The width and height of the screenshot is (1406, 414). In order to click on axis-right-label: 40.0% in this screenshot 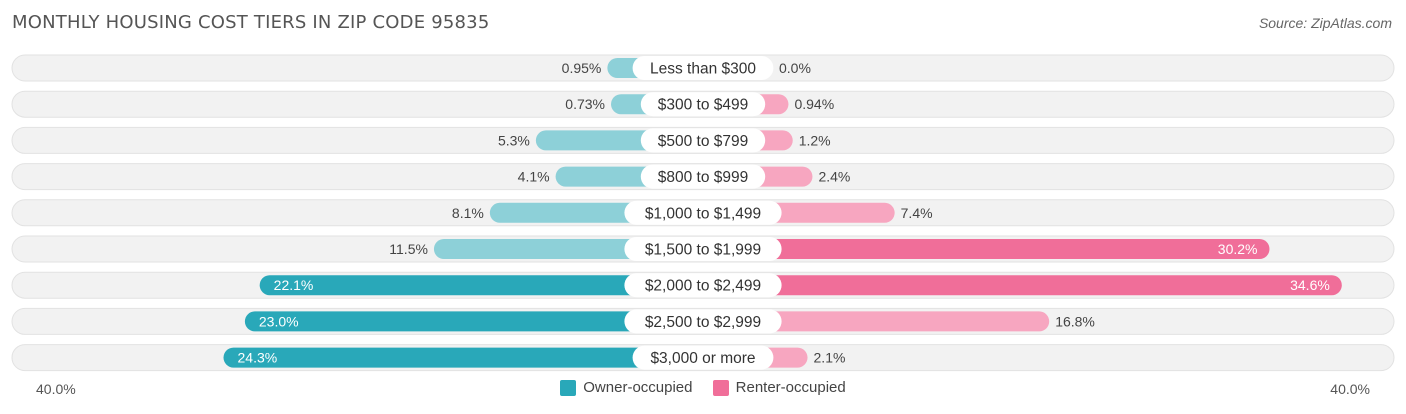, I will do `click(1350, 389)`.